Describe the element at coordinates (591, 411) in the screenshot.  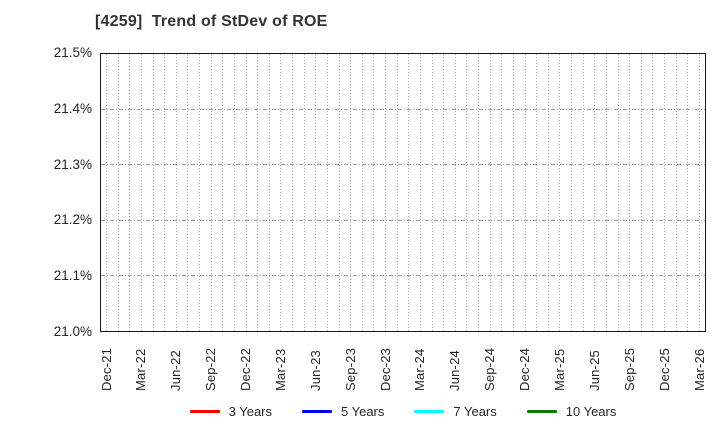
I see `legend-item-label: 10 Years` at that location.